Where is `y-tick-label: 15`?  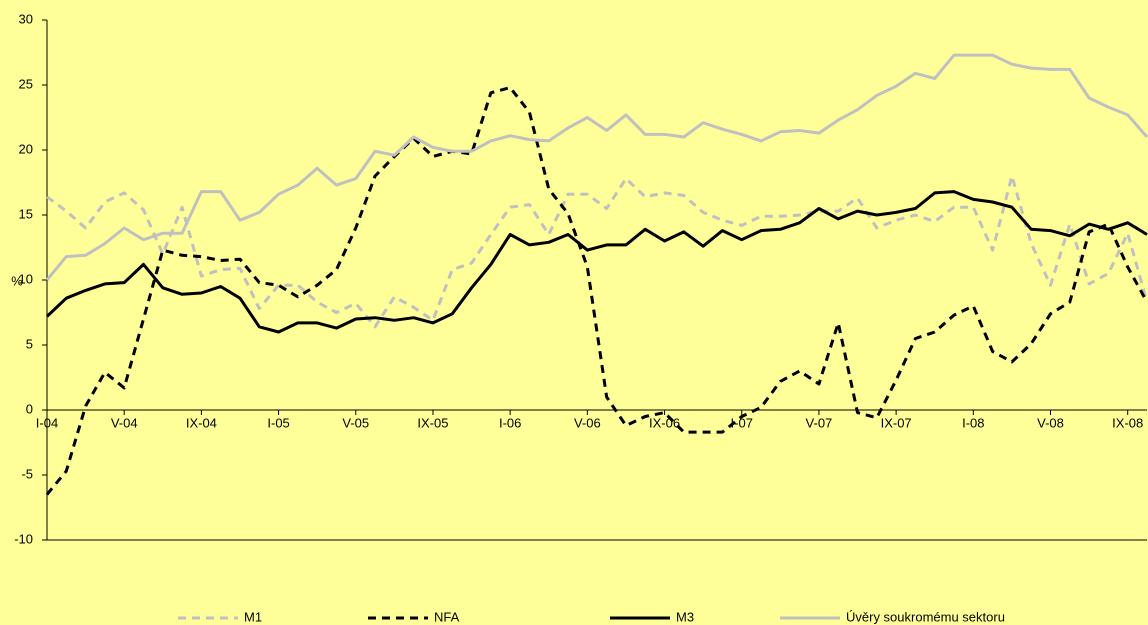
y-tick-label: 15 is located at coordinates (26, 213).